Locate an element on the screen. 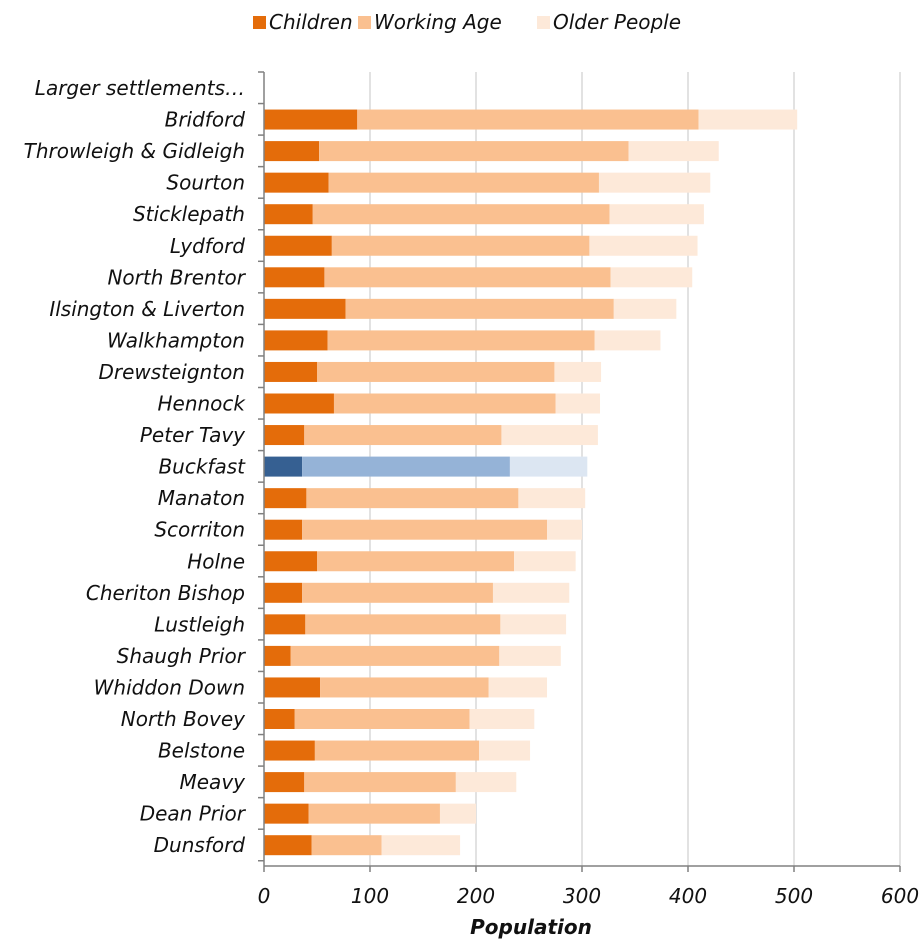  category-label: Manaton is located at coordinates (201, 498).